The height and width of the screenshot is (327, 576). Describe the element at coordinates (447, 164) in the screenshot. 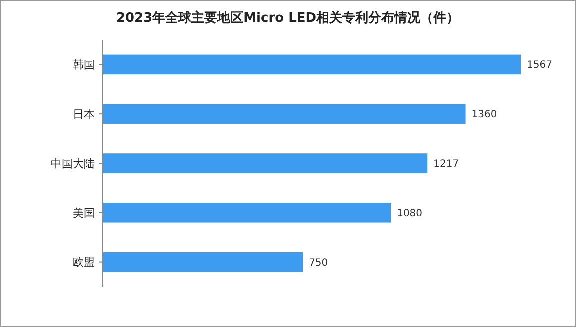

I see `data-label: 1217` at that location.